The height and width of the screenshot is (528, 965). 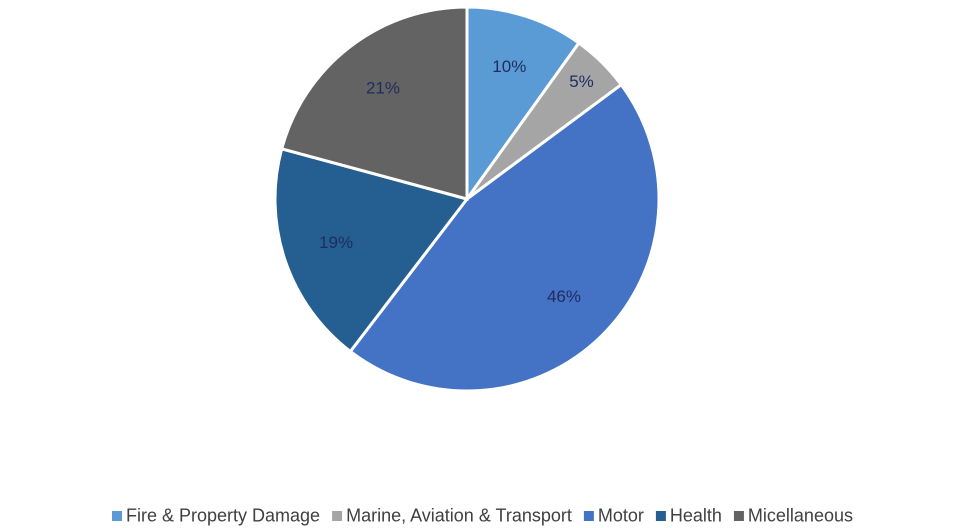 I want to click on data-label: 5%, so click(x=581, y=81).